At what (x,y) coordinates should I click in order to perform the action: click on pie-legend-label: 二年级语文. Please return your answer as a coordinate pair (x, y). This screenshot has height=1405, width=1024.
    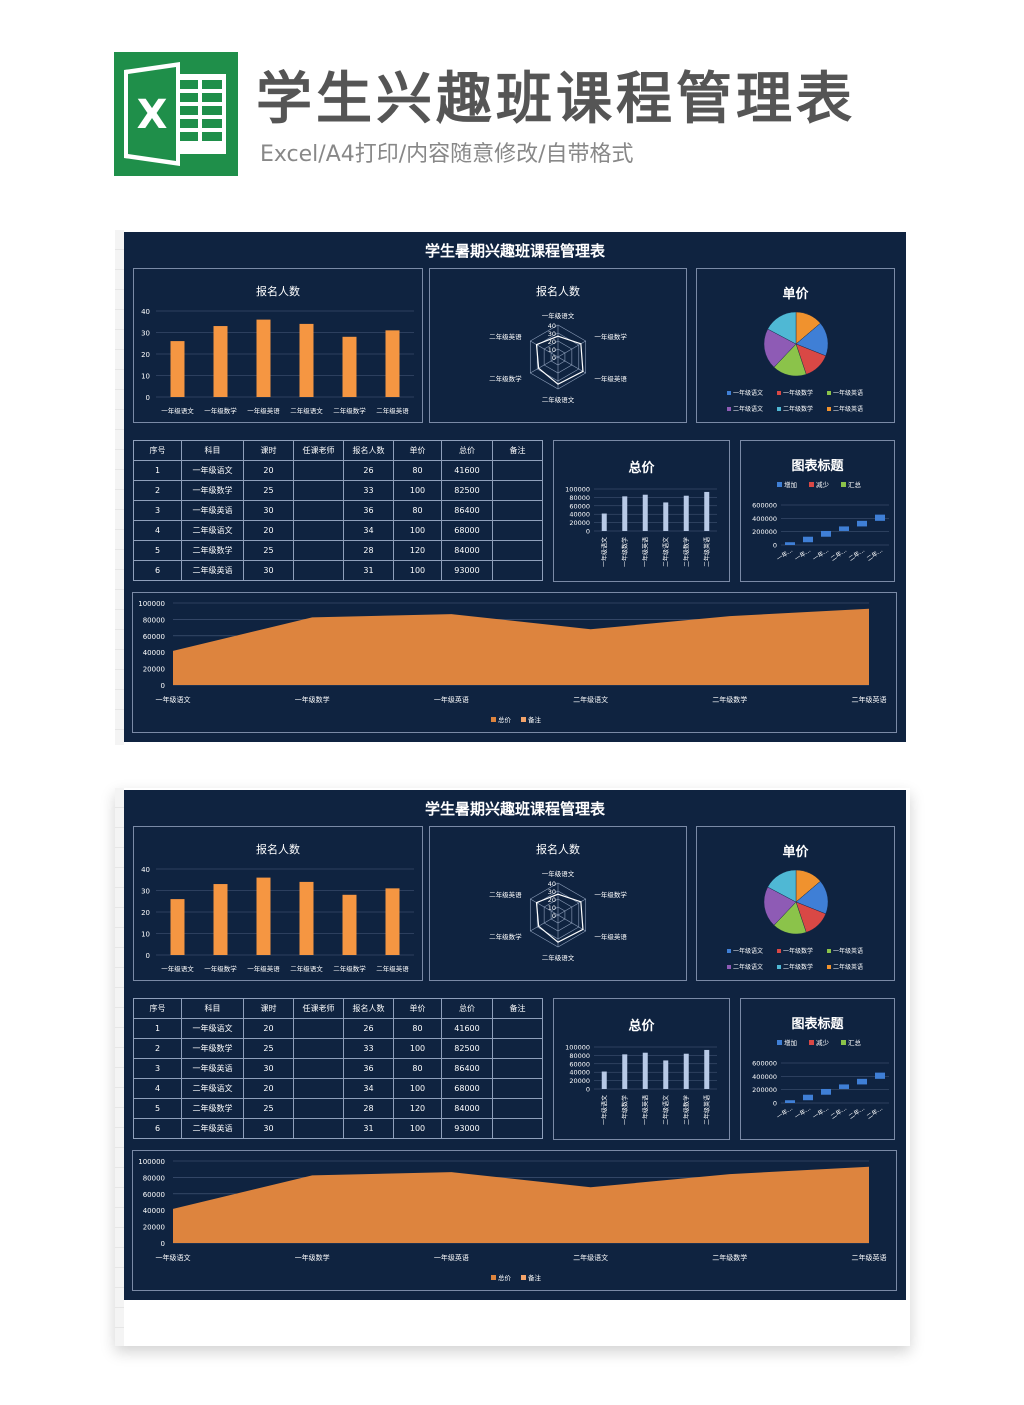
    Looking at the image, I should click on (748, 967).